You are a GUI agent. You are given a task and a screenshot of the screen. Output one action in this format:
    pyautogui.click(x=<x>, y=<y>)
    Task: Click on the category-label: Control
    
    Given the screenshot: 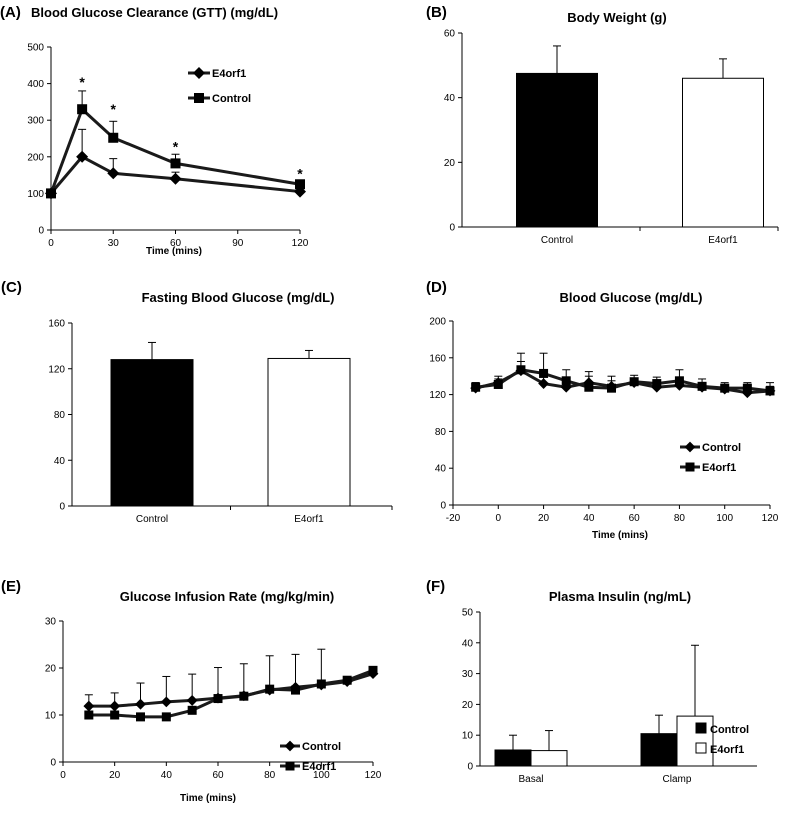 What is the action you would take?
    pyautogui.click(x=557, y=240)
    